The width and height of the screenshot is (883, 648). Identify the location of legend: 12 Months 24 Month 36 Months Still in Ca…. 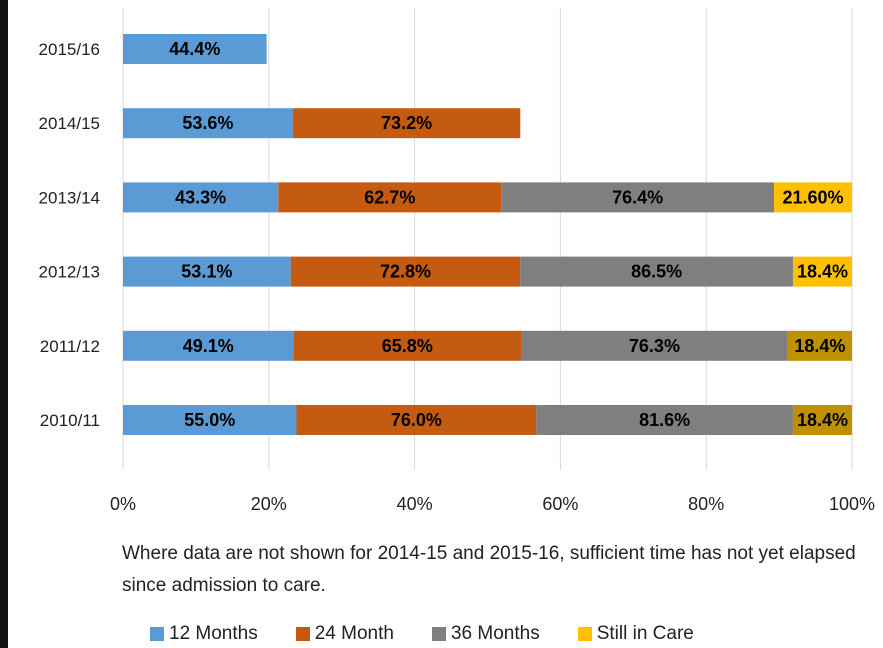
(422, 634).